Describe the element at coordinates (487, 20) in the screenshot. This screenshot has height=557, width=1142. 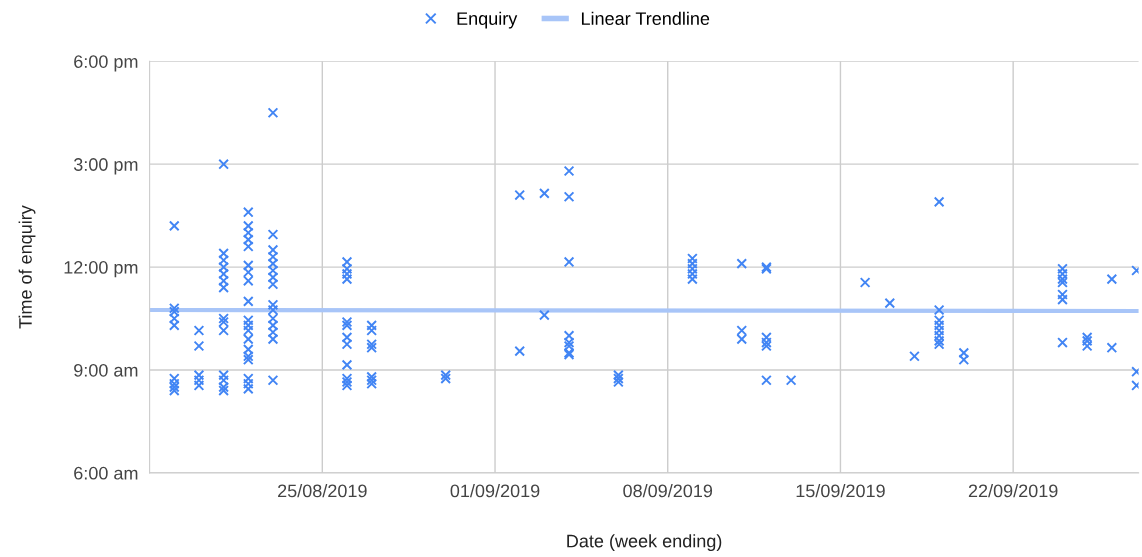
I see `legend-label: Enquiry` at that location.